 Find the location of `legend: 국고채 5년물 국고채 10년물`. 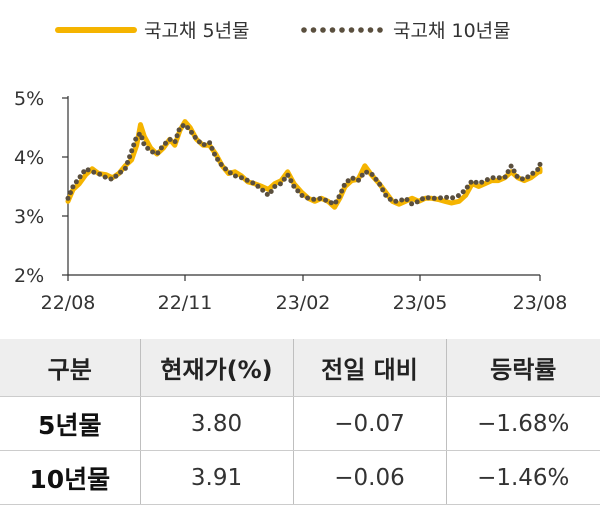

legend: 국고채 5년물 국고채 10년물 is located at coordinates (283, 31).